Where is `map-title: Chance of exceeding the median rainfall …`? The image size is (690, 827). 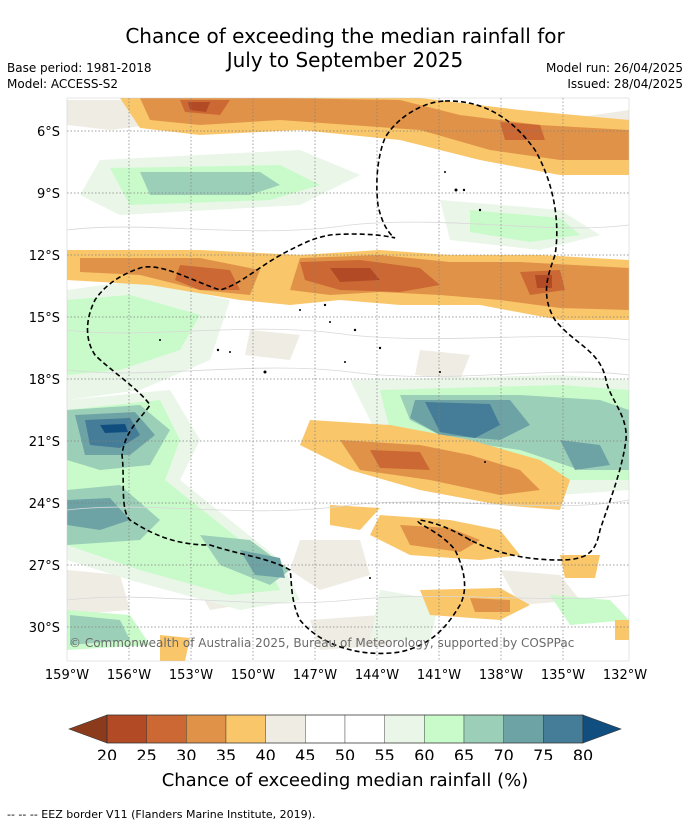
map-title: Chance of exceeding the median rainfall … is located at coordinates (345, 48).